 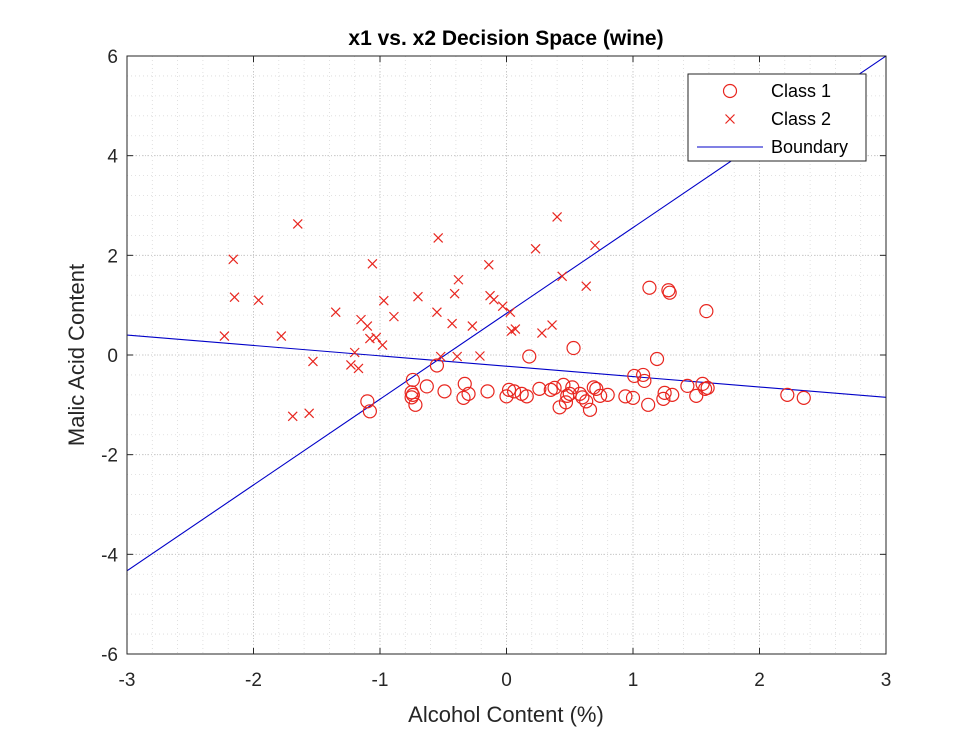 I want to click on legend-label: Class 2, so click(x=801, y=119).